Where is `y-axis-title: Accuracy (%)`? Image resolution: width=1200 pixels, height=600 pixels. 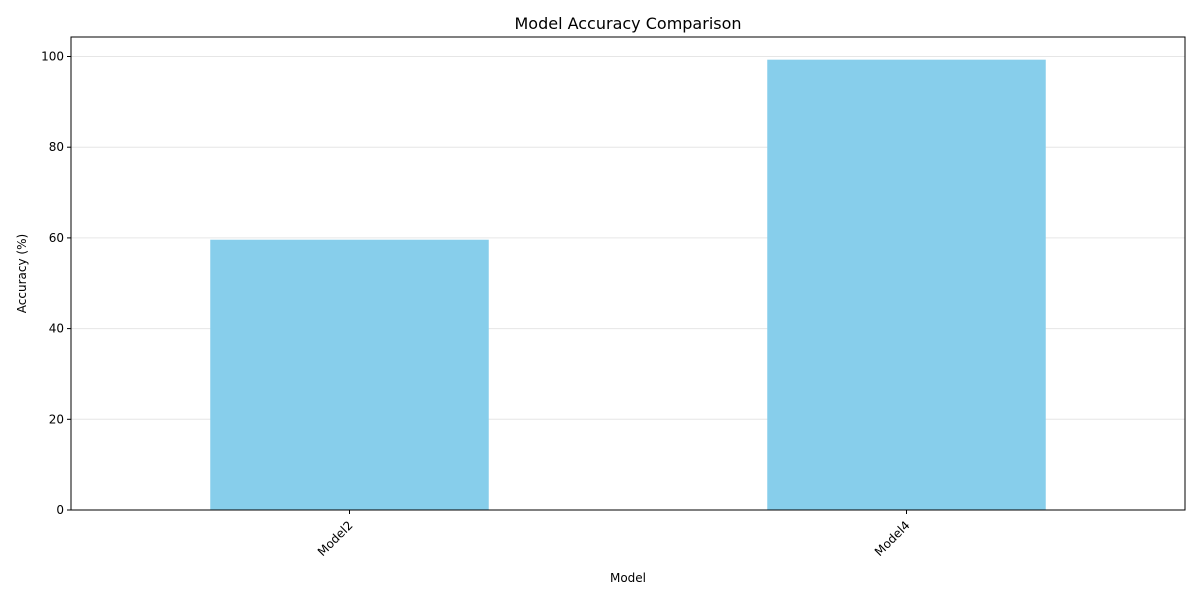 y-axis-title: Accuracy (%) is located at coordinates (22, 273).